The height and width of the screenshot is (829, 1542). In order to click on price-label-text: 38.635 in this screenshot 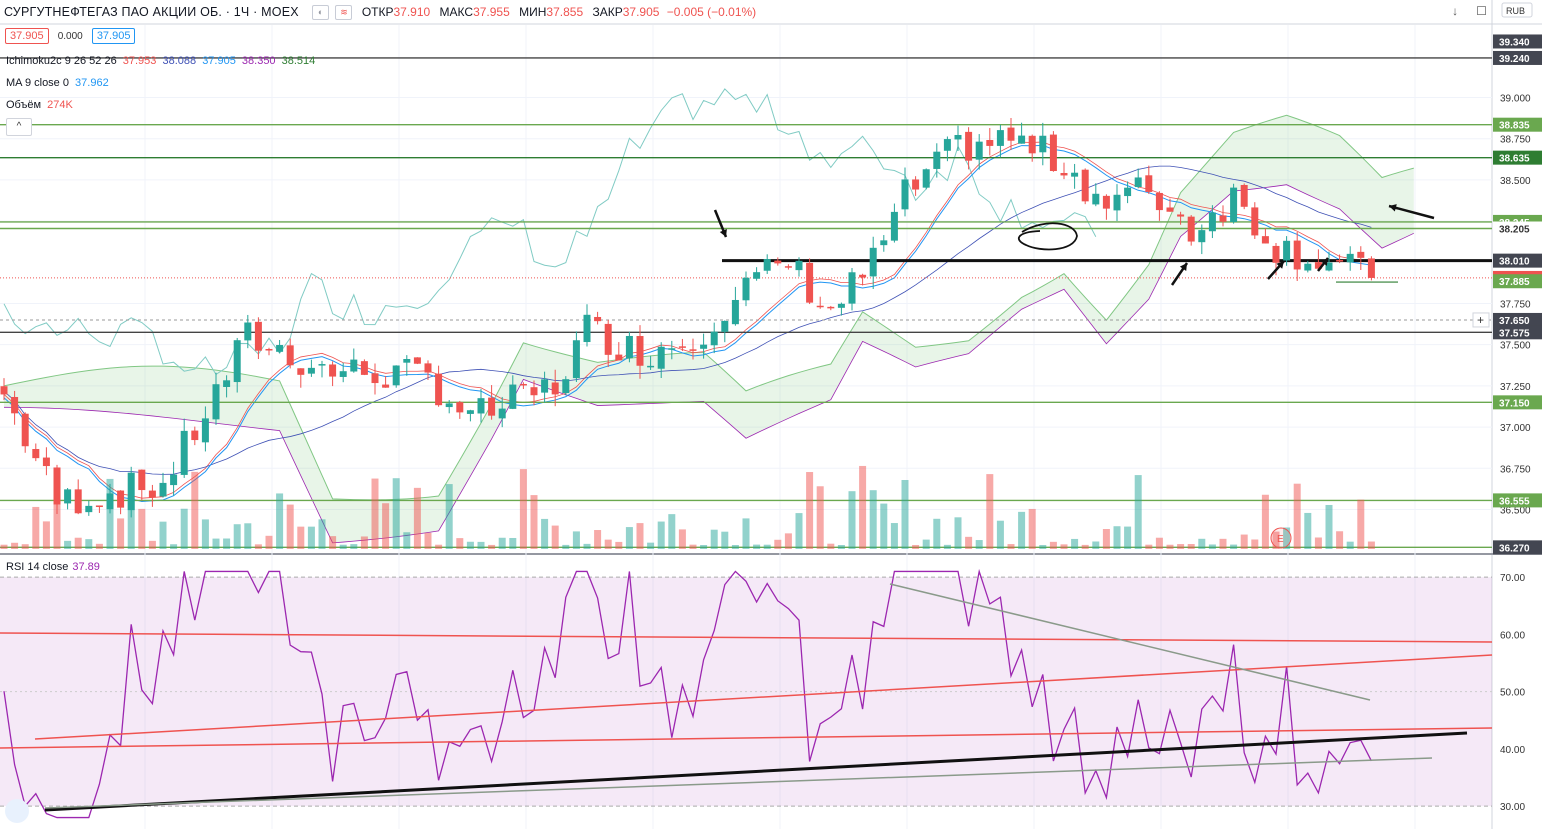, I will do `click(1514, 159)`.